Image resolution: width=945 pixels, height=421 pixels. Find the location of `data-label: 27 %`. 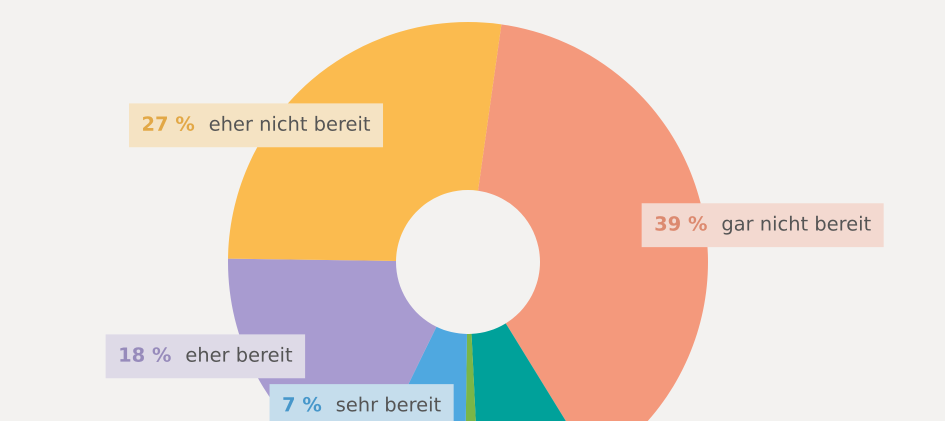

data-label: 27 % is located at coordinates (168, 123).